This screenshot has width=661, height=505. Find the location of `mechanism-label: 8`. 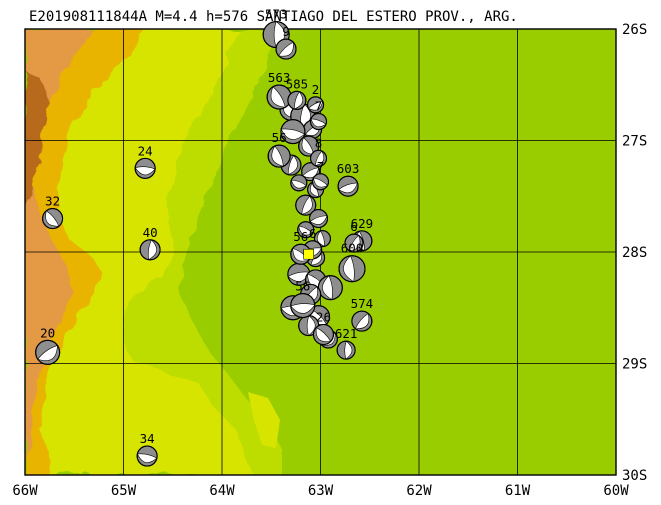

mechanism-label: 8 is located at coordinates (319, 142).